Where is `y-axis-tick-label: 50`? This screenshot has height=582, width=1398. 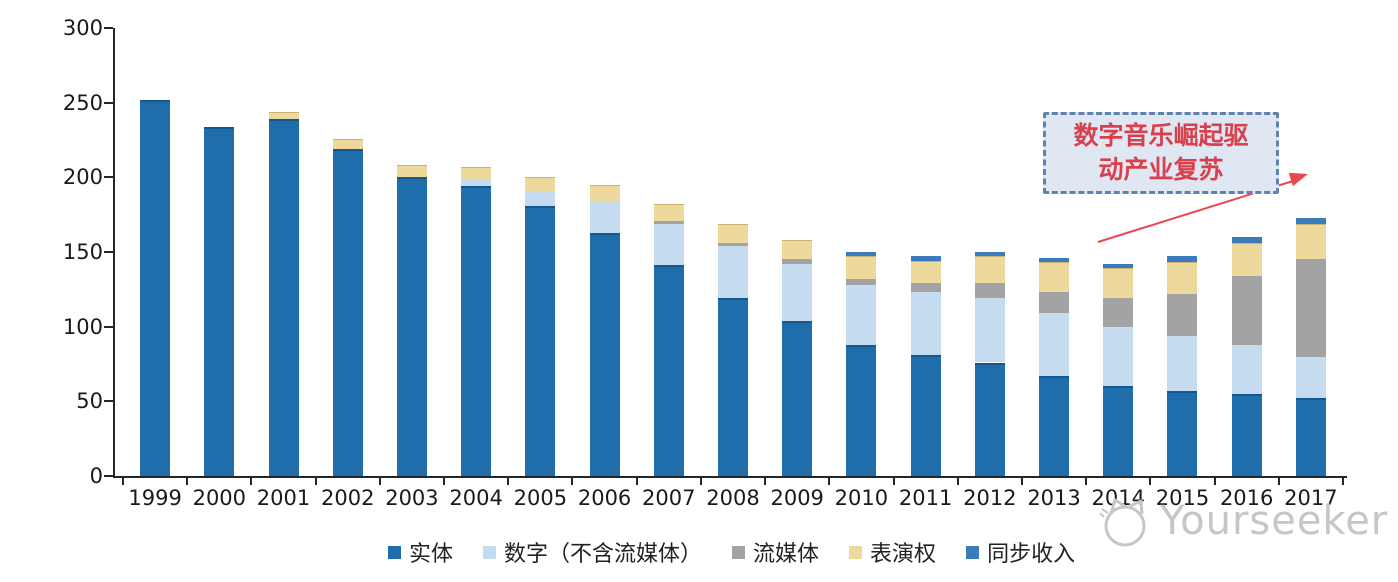
y-axis-tick-label: 50 is located at coordinates (89, 401).